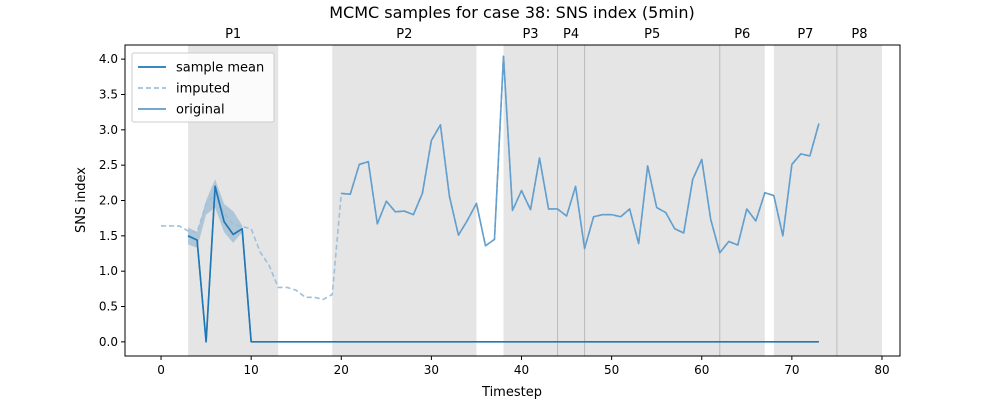 This screenshot has height=400, width=1000. Describe the element at coordinates (108, 94) in the screenshot. I see `y-tick-label: 3.5` at that location.